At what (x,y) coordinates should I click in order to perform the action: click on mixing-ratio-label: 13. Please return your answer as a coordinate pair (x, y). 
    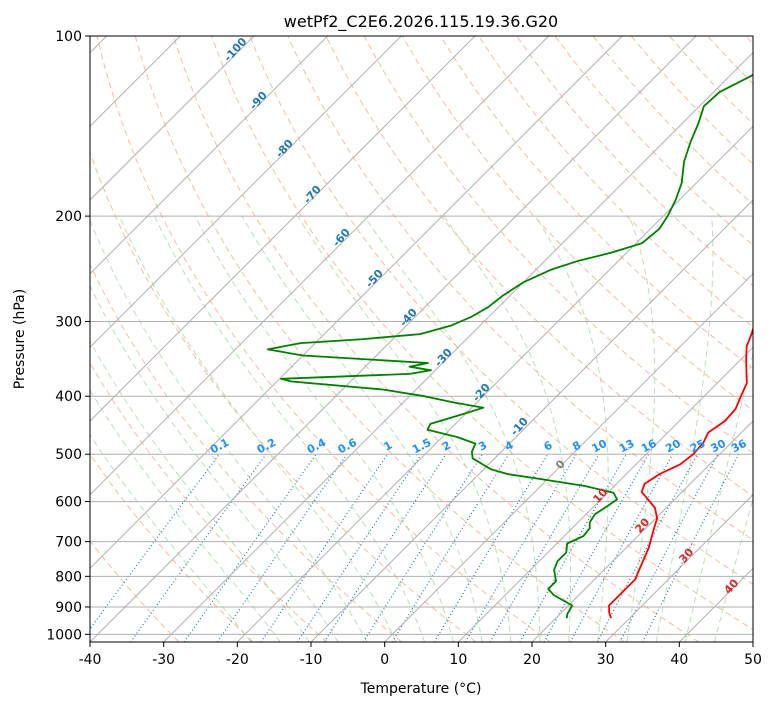
    Looking at the image, I should click on (627, 446).